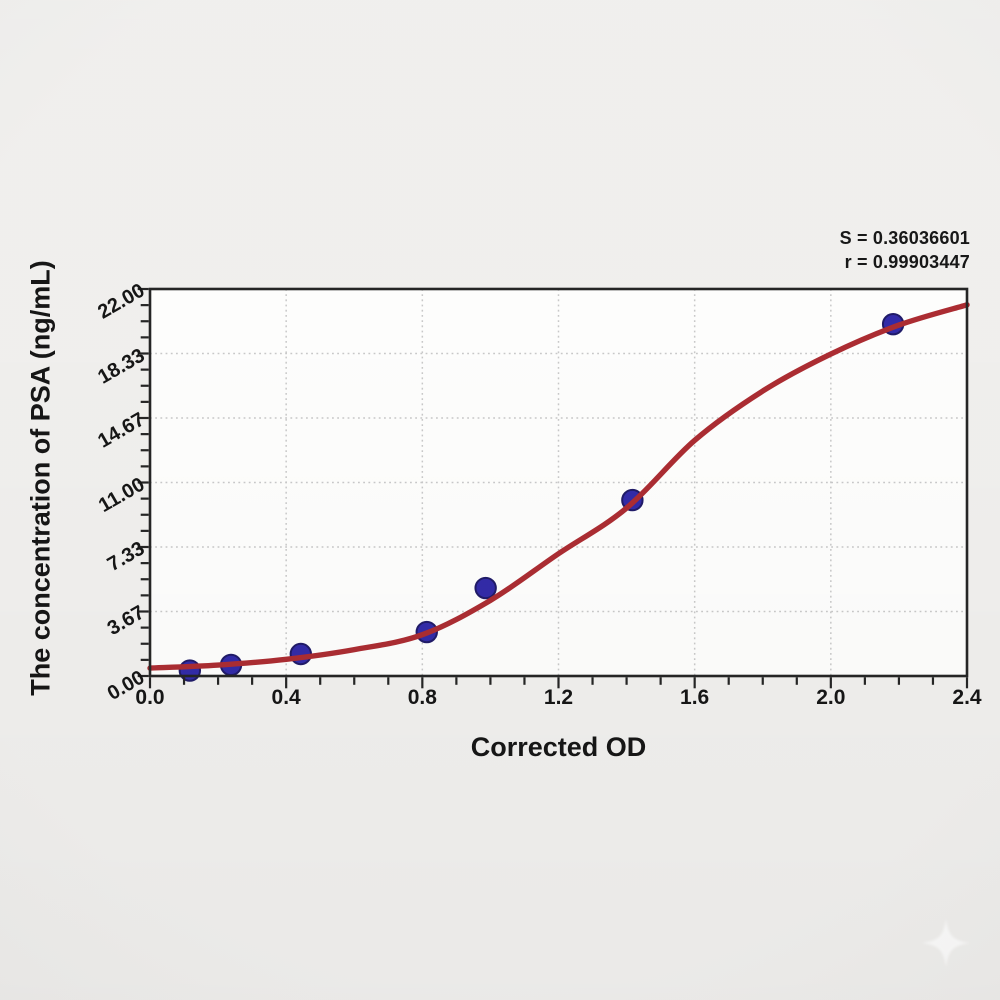 This screenshot has height=1000, width=1000. I want to click on x-tick-label: 0.0, so click(150, 697).